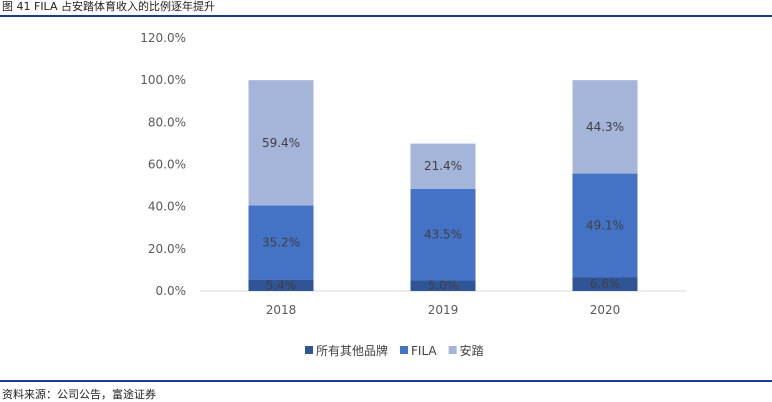 This screenshot has width=772, height=402. Describe the element at coordinates (386, 381) in the screenshot. I see `bottom-rule` at that location.